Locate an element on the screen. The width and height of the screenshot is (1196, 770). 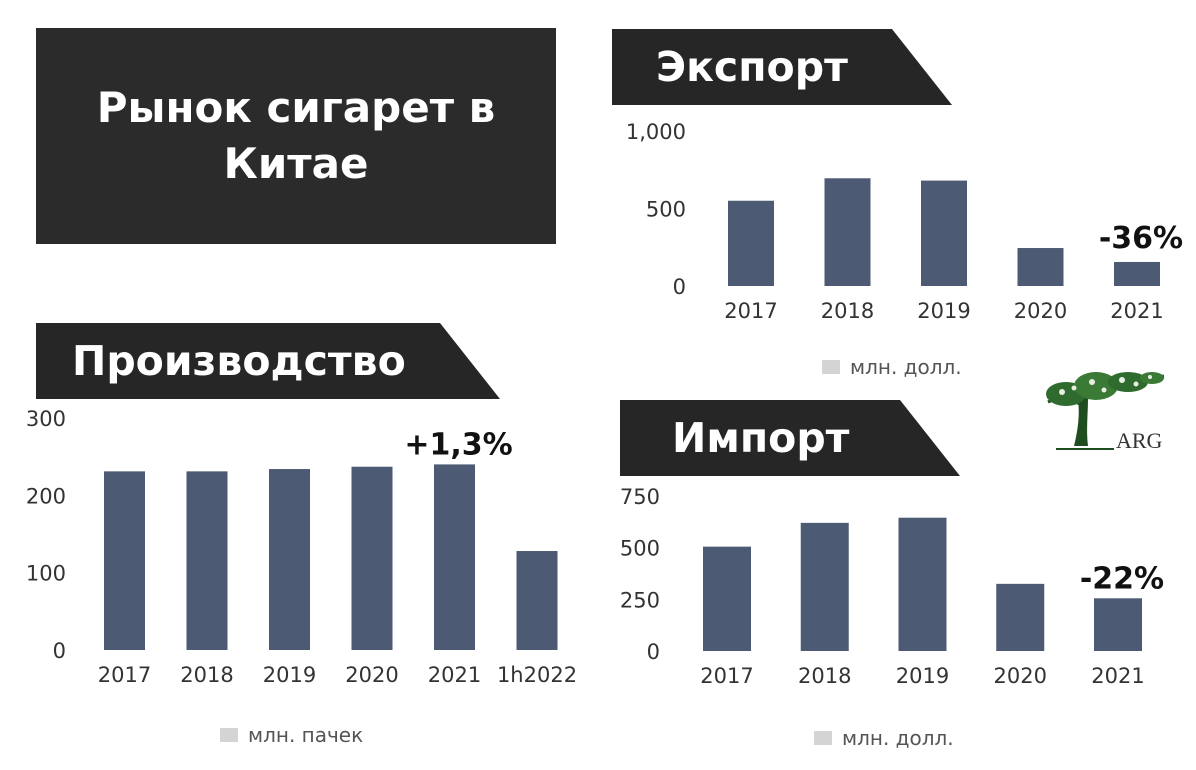
logo-text: ARG is located at coordinates (1139, 440).